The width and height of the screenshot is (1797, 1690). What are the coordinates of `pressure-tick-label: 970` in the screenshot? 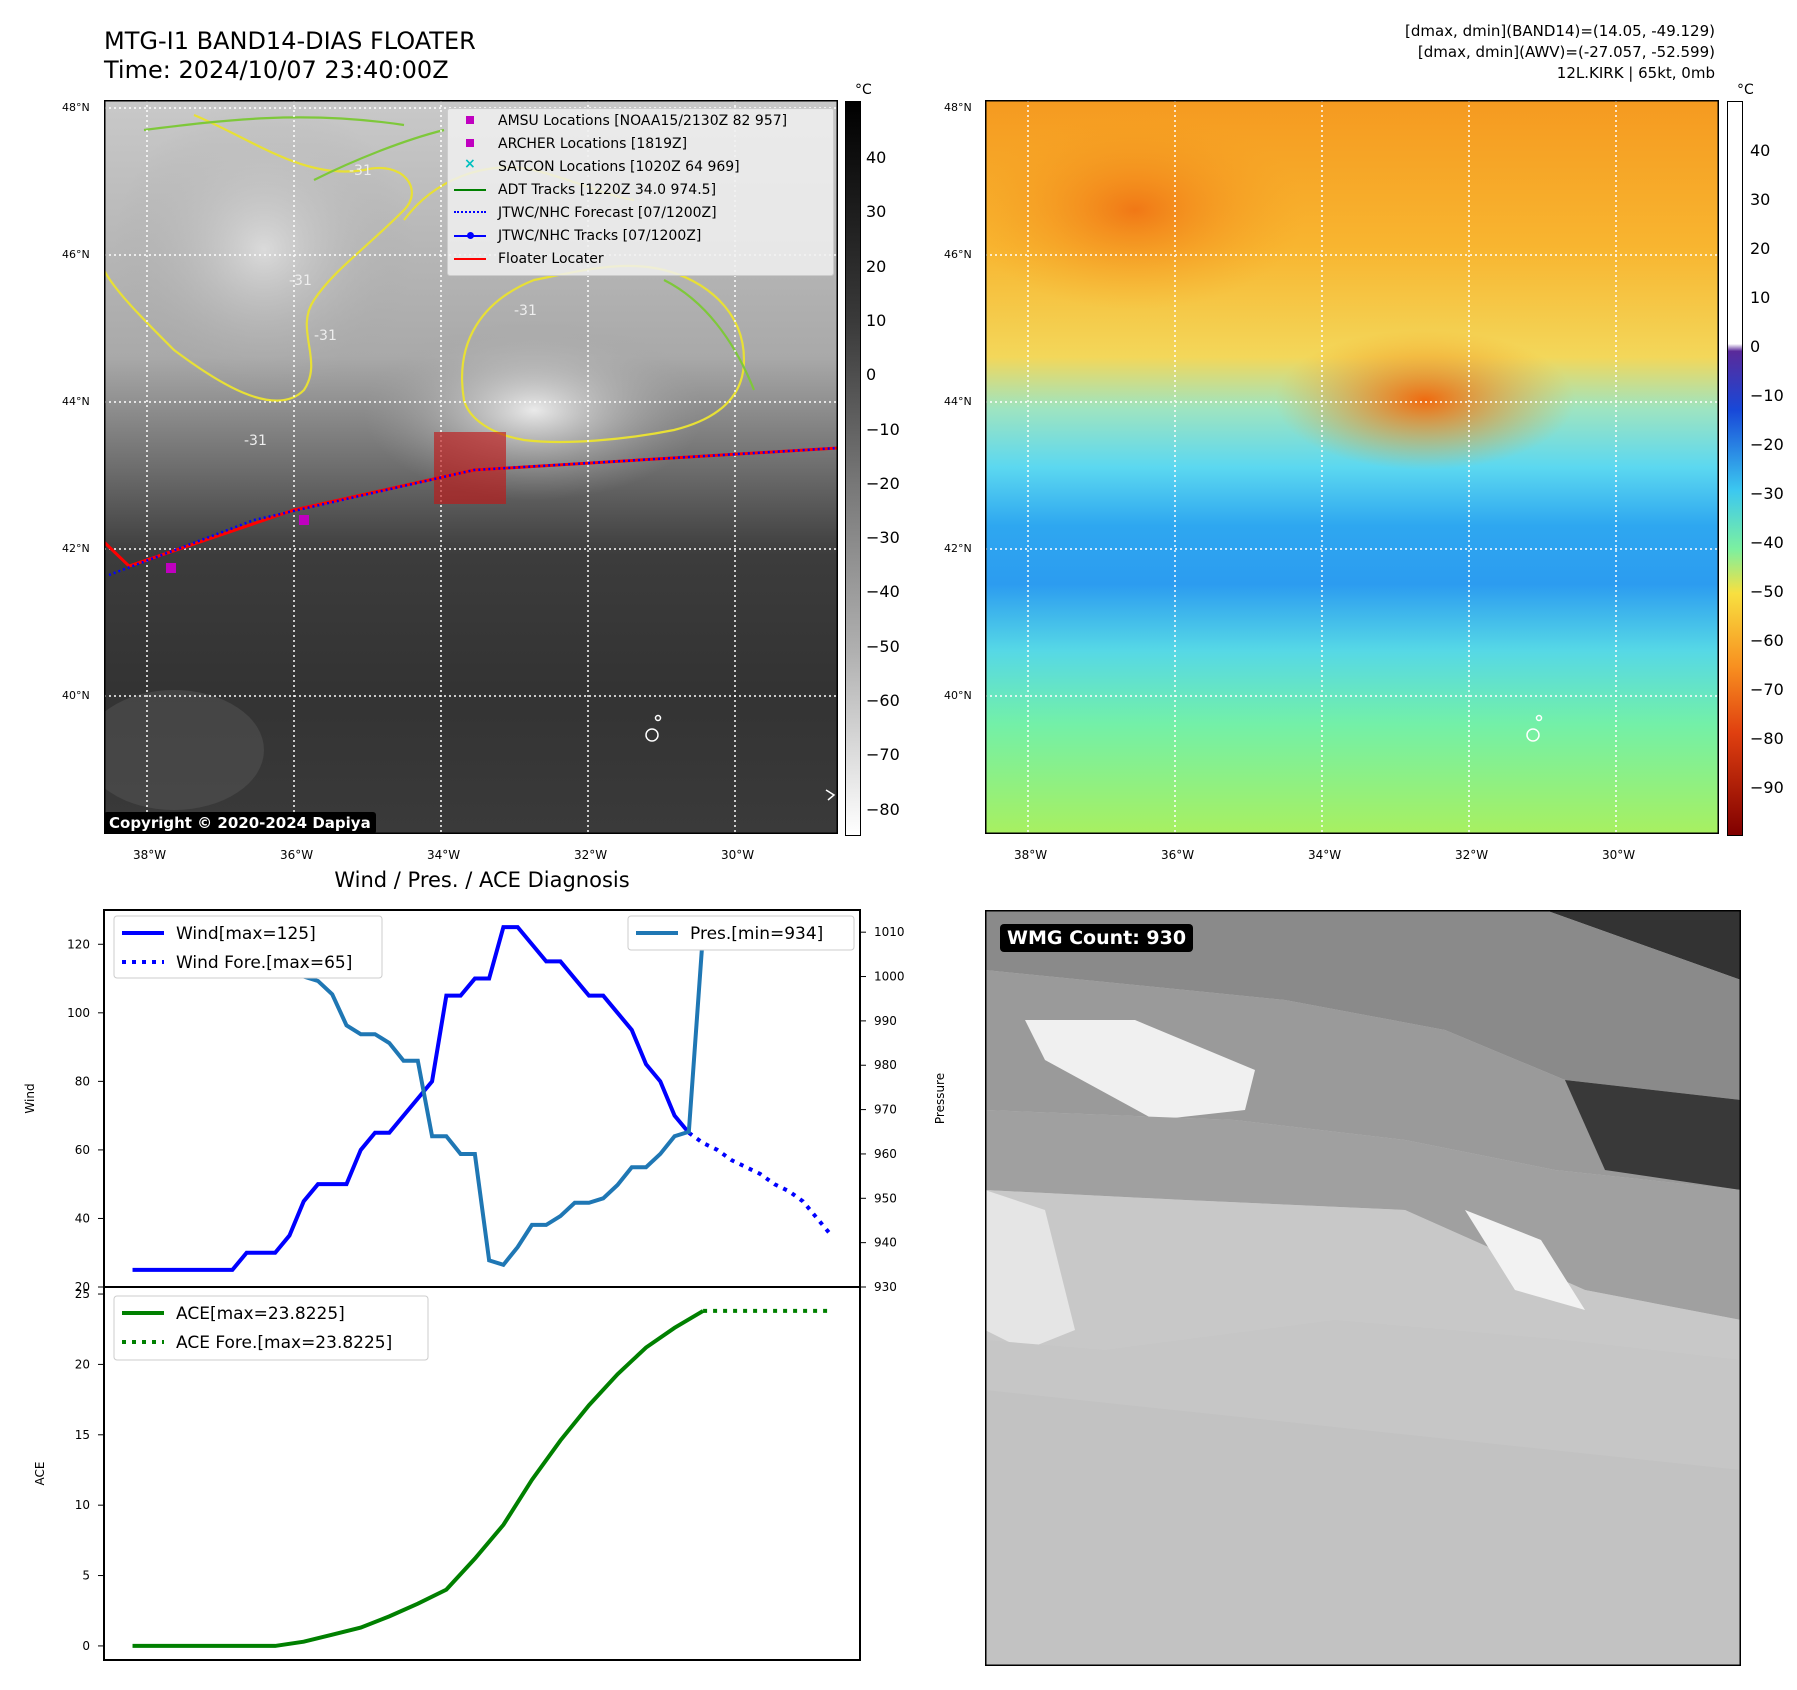 It's located at (885, 1110).